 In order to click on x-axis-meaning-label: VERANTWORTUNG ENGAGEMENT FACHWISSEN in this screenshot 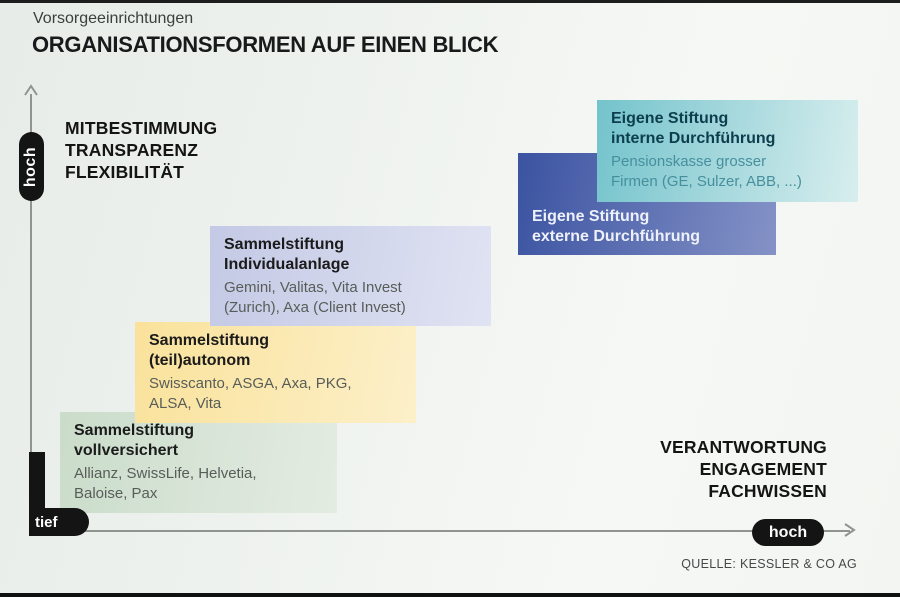, I will do `click(743, 469)`.